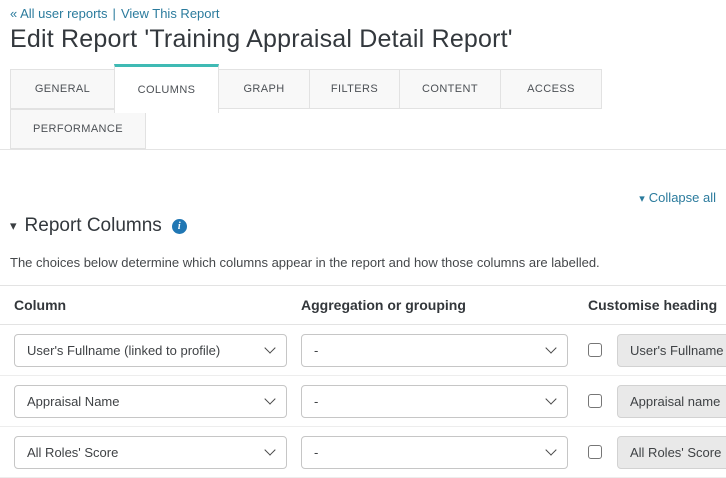  Describe the element at coordinates (78, 129) in the screenshot. I see `tab-performance: PERFORMANCE` at that location.